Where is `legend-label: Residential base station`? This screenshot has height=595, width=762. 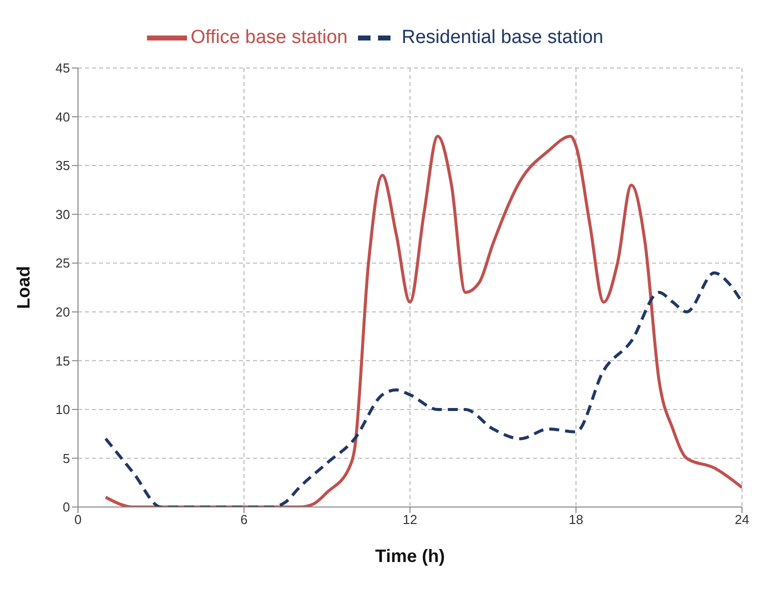 legend-label: Residential base station is located at coordinates (503, 37).